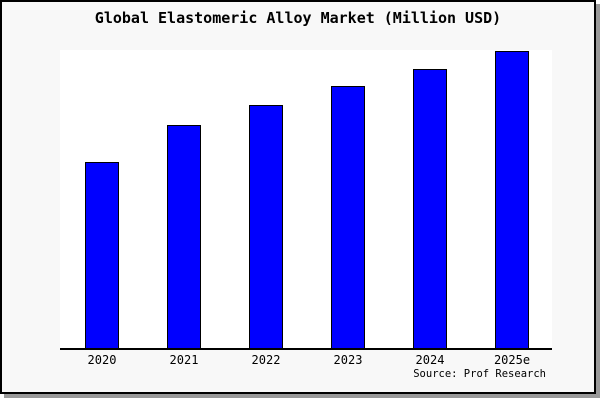 The image size is (600, 400). What do you see at coordinates (512, 360) in the screenshot?
I see `x-tick-2025e: 2025e` at bounding box center [512, 360].